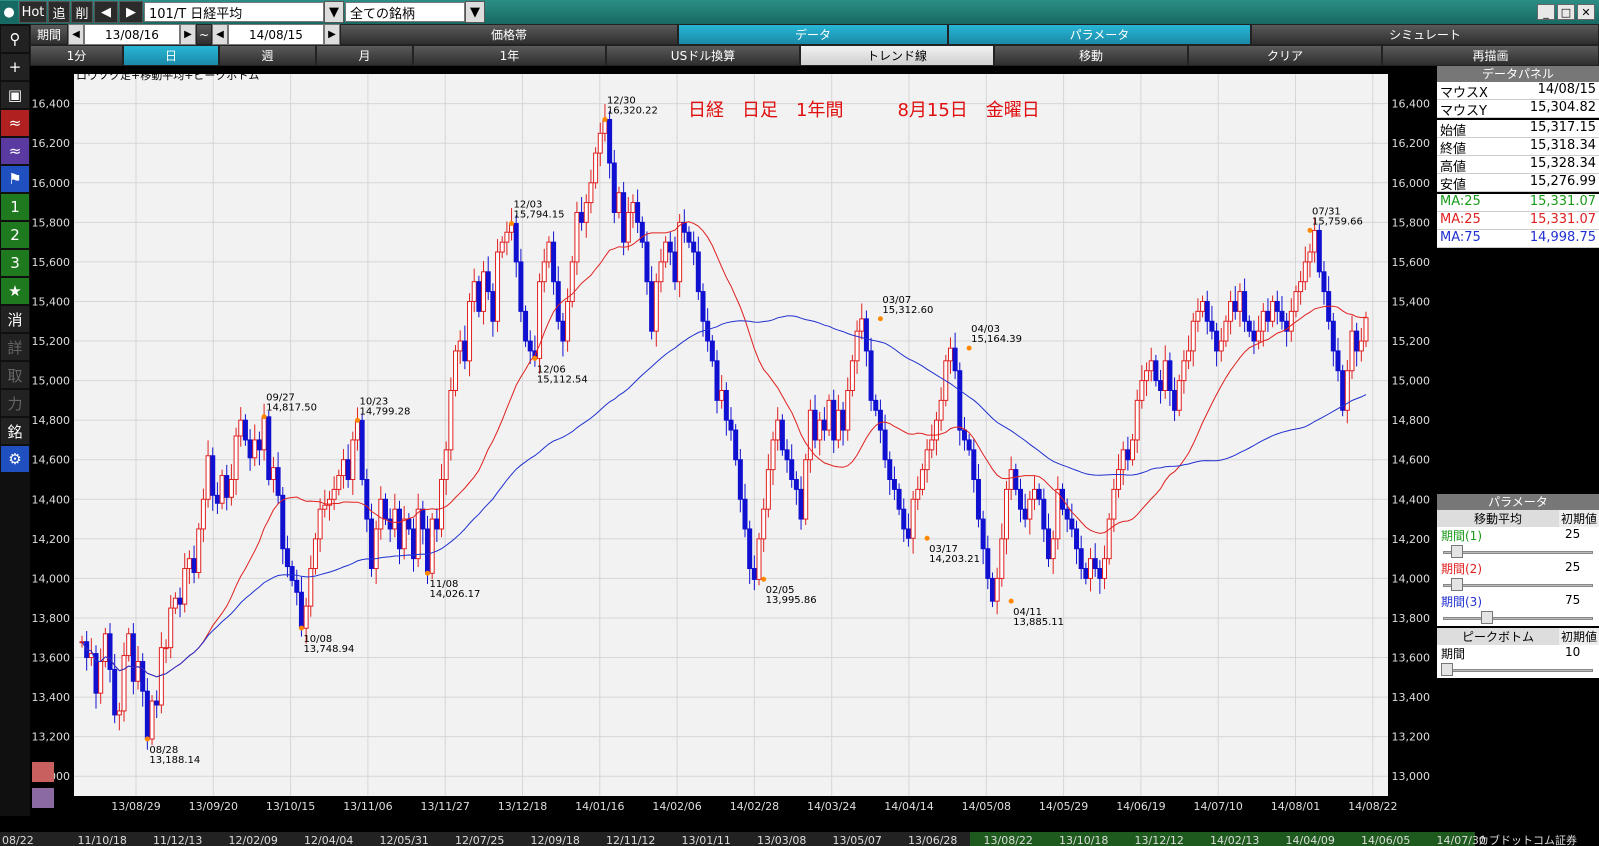  What do you see at coordinates (1518, 585) in the screenshot?
I see `period2-slider` at bounding box center [1518, 585].